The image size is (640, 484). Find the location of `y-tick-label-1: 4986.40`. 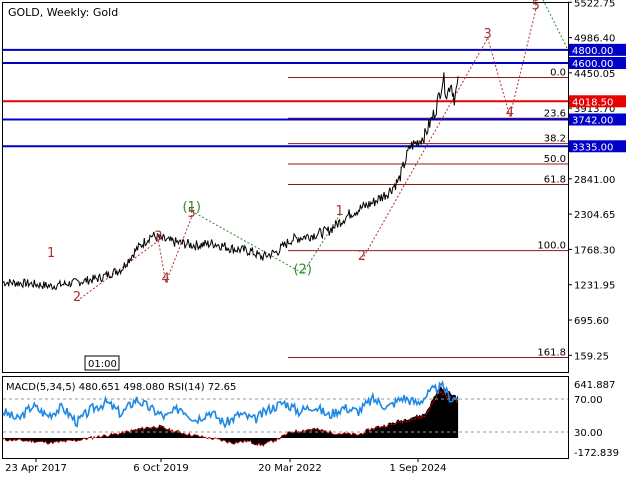

y-tick-label-1: 4986.40 is located at coordinates (594, 39).